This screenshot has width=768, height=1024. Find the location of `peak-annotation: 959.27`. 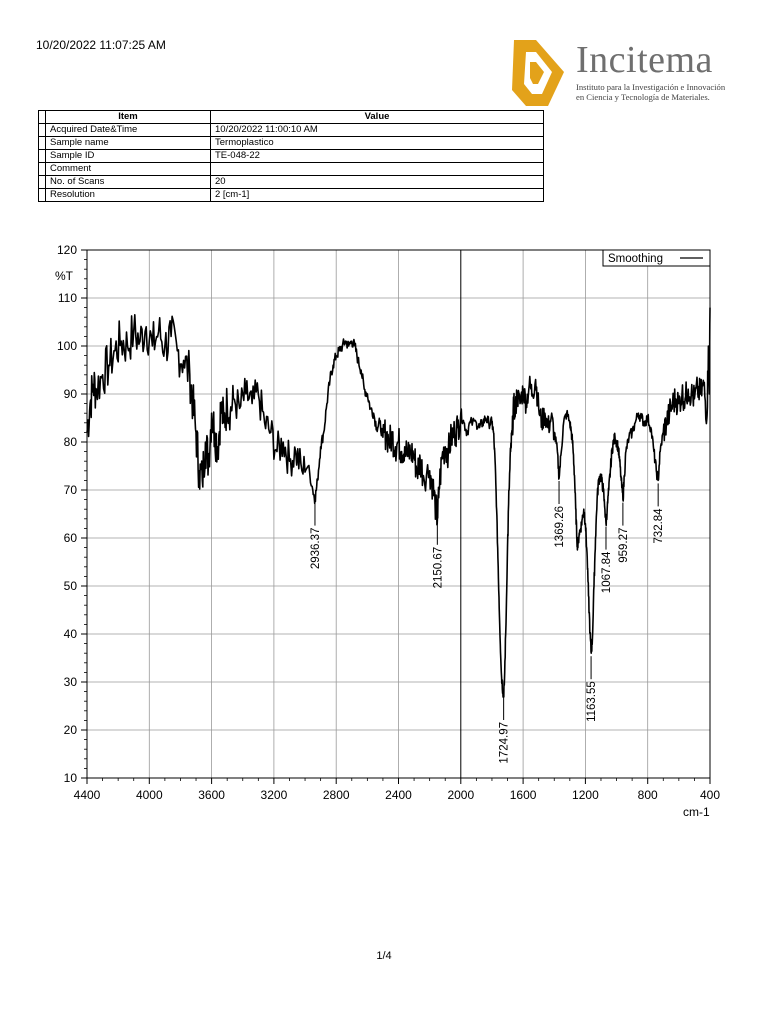

peak-annotation: 959.27 is located at coordinates (624, 532).